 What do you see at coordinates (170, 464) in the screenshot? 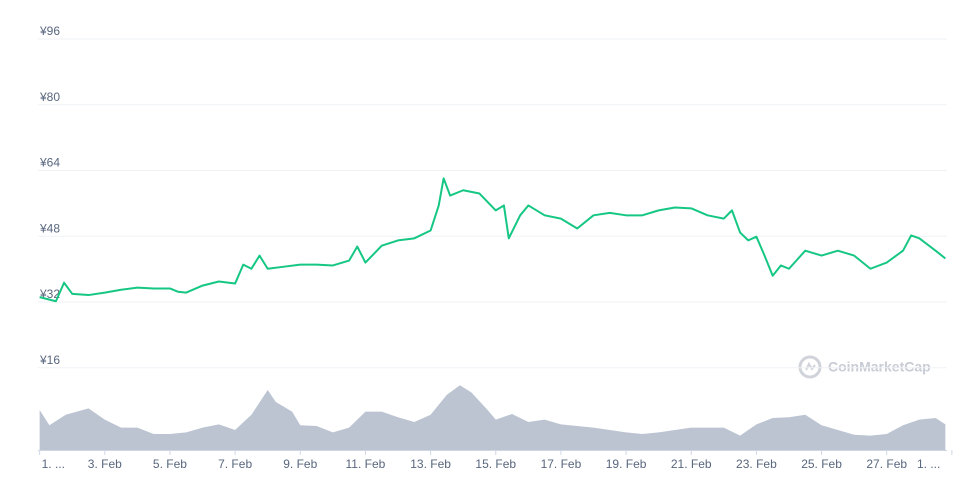
I see `x-tick-label: 5. Feb` at bounding box center [170, 464].